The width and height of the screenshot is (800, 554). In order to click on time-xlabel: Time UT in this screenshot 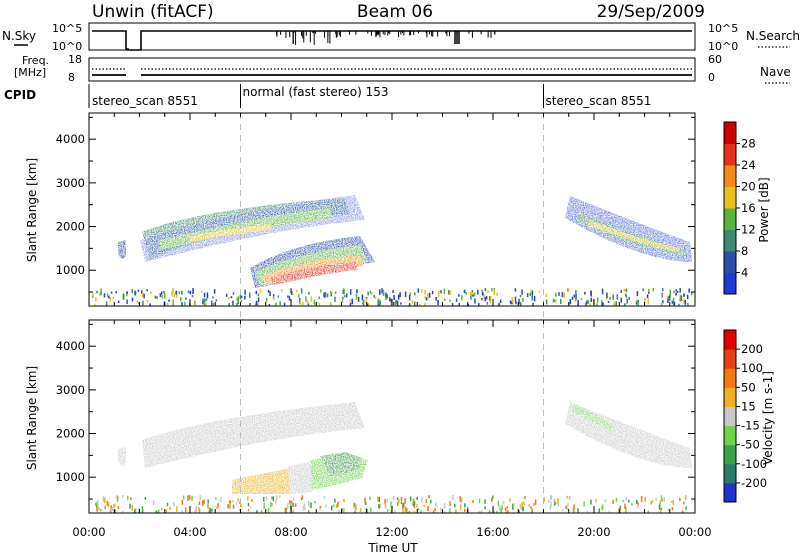, I will do `click(392, 547)`.